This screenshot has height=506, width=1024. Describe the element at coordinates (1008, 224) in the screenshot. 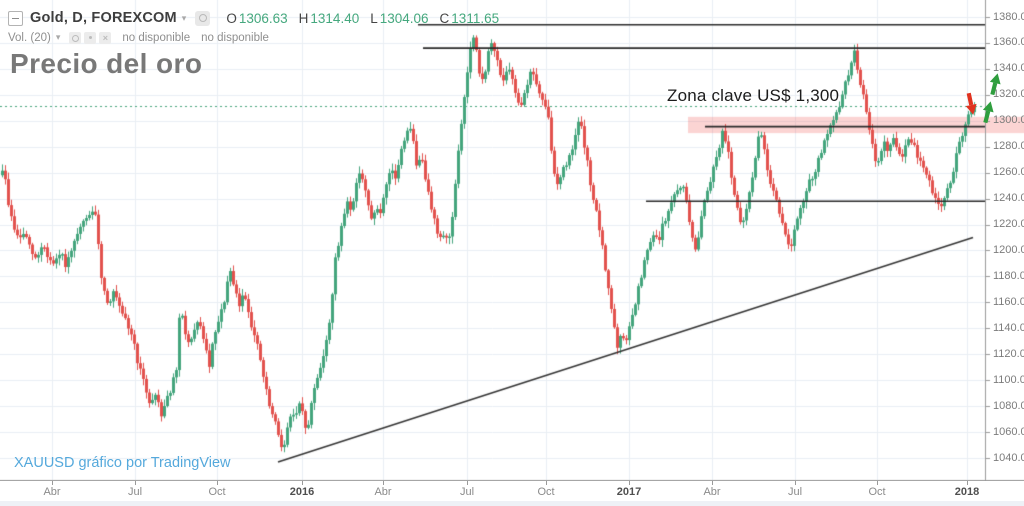

I see `price-tick-label: 1220.00` at that location.